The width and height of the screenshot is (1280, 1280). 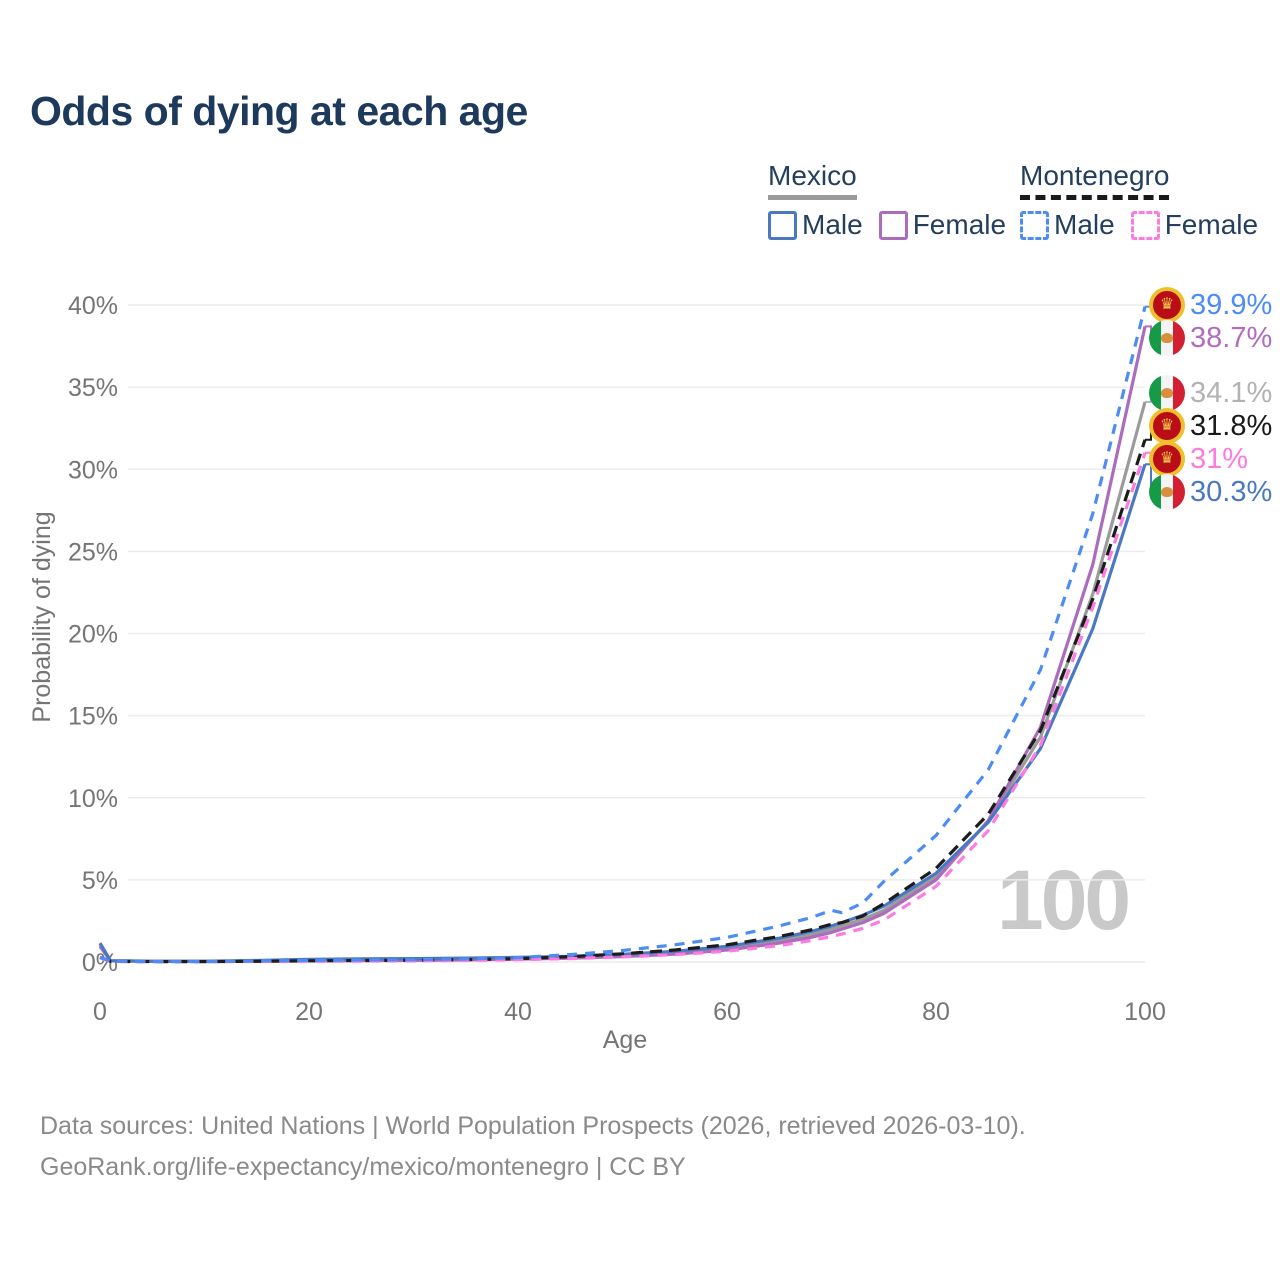 I want to click on y-tick-label: 30%, so click(x=93, y=470).